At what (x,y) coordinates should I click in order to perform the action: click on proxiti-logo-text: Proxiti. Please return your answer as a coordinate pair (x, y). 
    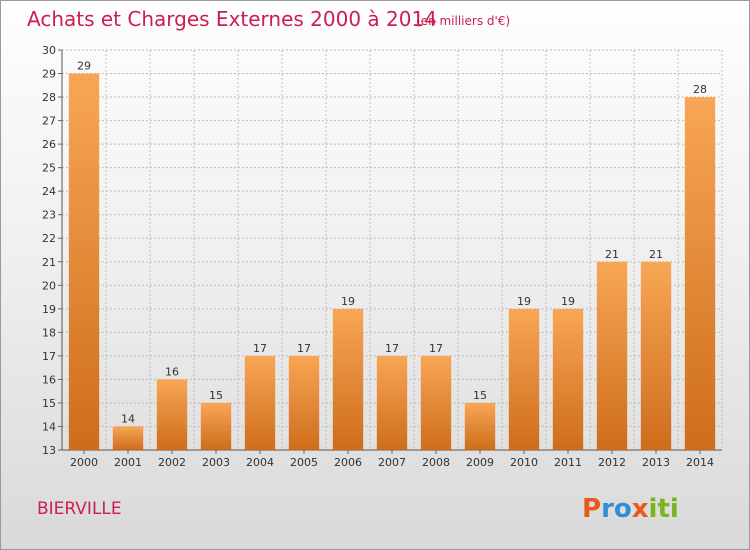
    Looking at the image, I should click on (630, 509).